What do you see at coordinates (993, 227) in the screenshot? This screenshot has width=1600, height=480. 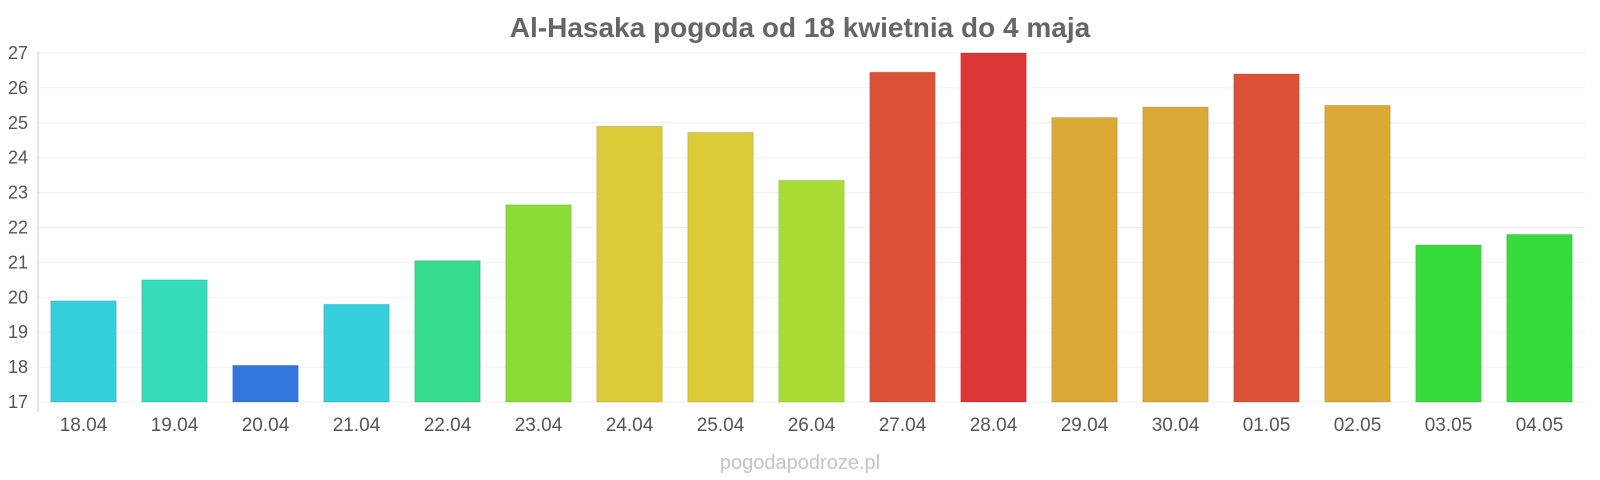 I see `bar-28.04` at bounding box center [993, 227].